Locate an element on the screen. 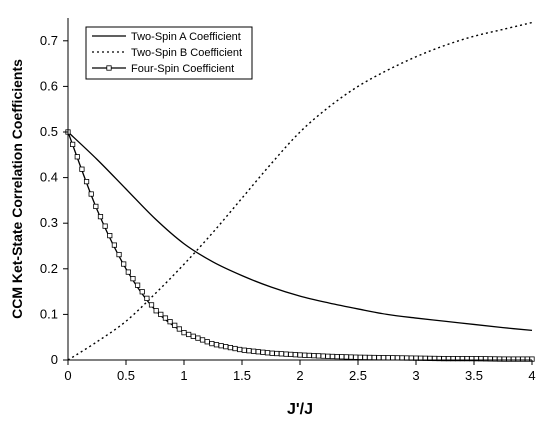 This screenshot has height=423, width=545. y-tick-label: 0 is located at coordinates (54, 359).